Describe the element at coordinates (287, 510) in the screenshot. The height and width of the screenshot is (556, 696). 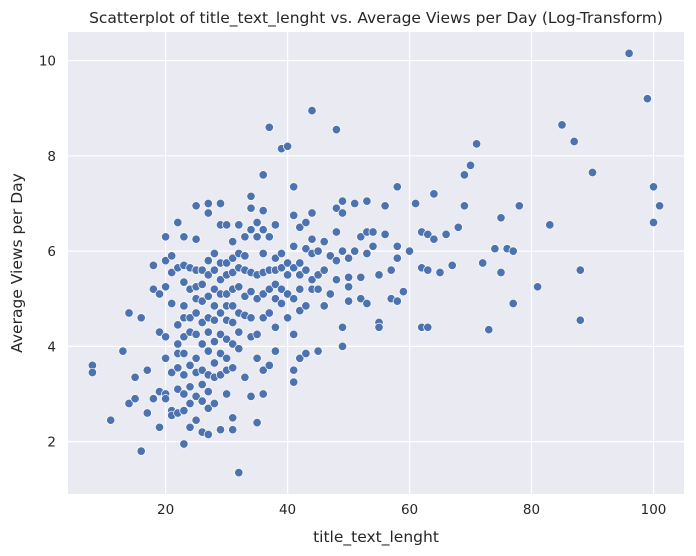
I see `x-tick-label: 40` at that location.